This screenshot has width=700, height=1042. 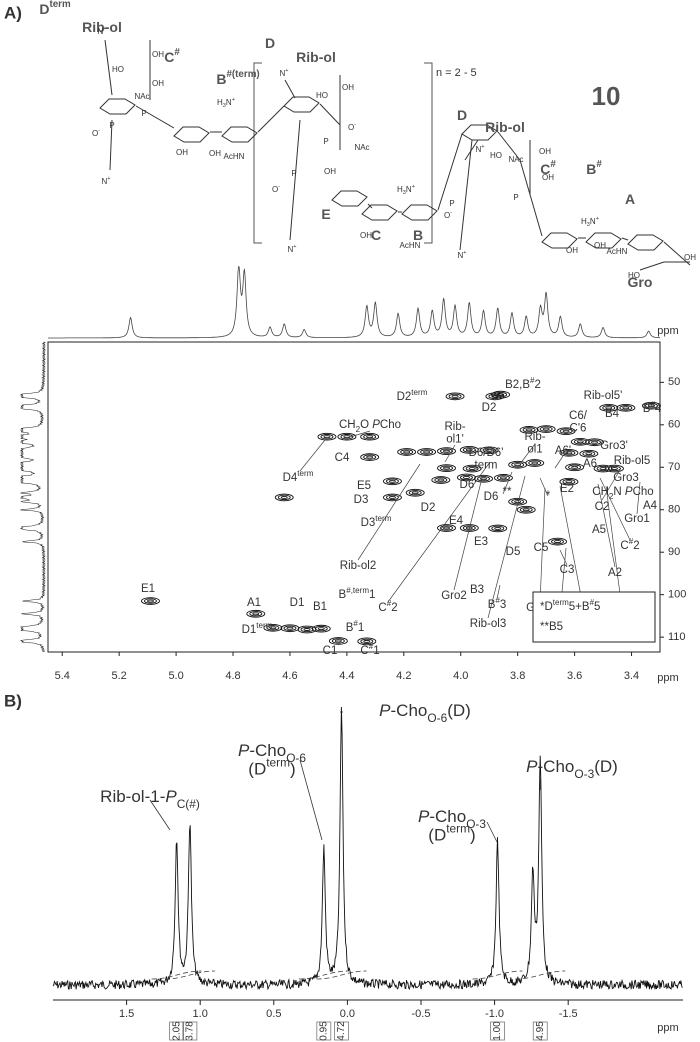 What do you see at coordinates (534, 437) in the screenshot?
I see `peak-label: Rib-` at bounding box center [534, 437].